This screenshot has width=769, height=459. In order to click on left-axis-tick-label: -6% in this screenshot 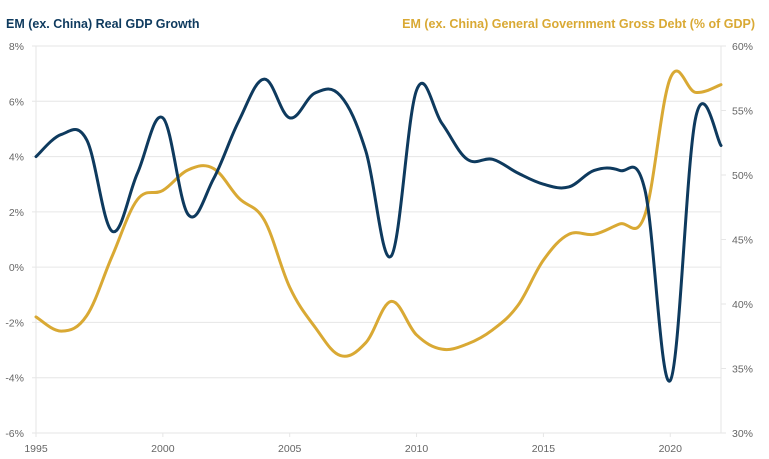, I will do `click(14, 434)`.